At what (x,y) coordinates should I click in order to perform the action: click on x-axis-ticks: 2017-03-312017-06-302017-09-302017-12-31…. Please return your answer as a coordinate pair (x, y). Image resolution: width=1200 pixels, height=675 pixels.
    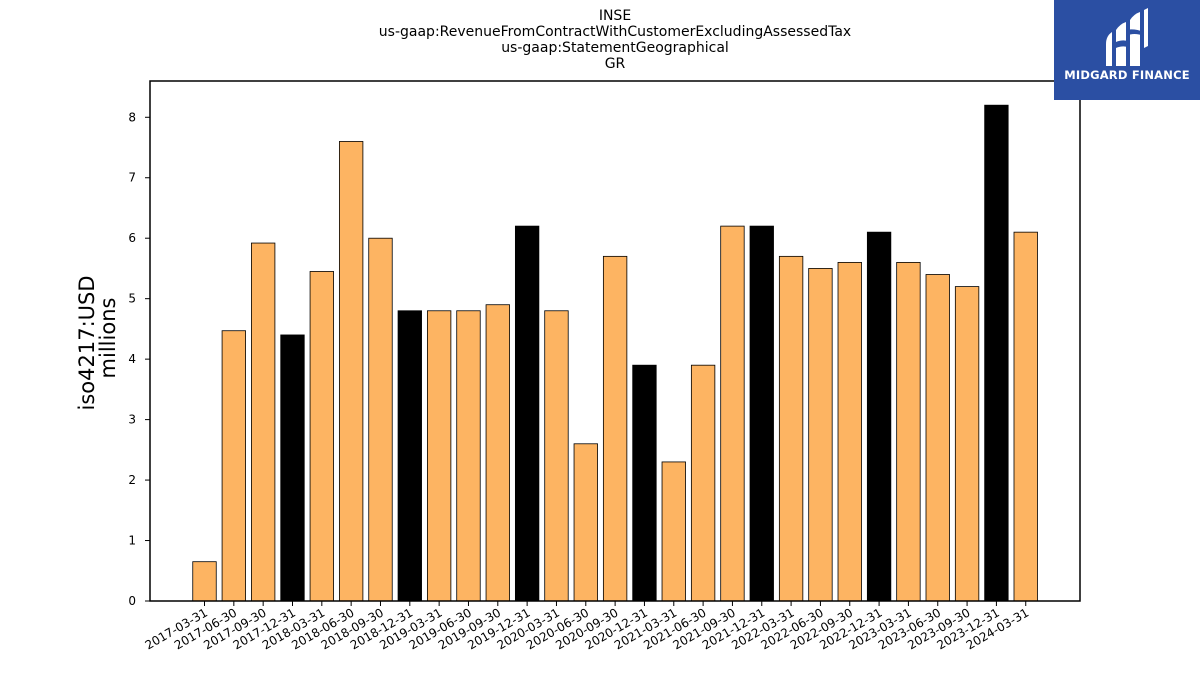
    Looking at the image, I should click on (587, 626).